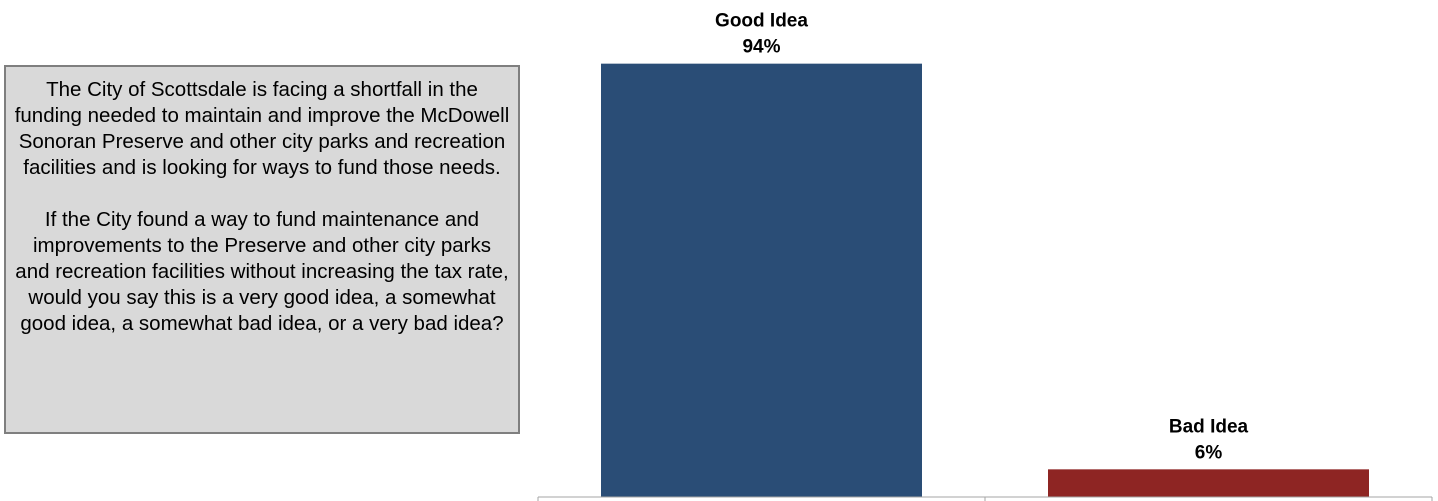 This screenshot has width=1438, height=501. What do you see at coordinates (1208, 483) in the screenshot?
I see `bar-bad-idea` at bounding box center [1208, 483].